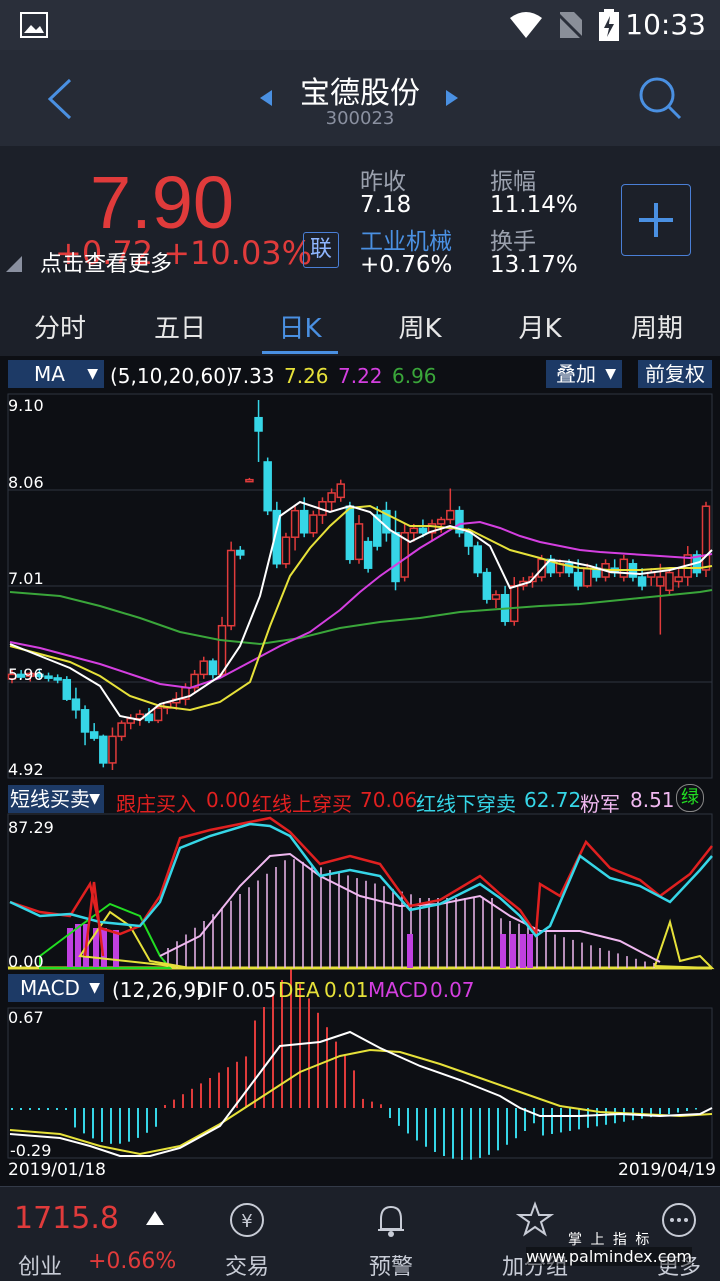 The width and height of the screenshot is (720, 1281). What do you see at coordinates (50, 799) in the screenshot?
I see `indicator2-label: 短线买卖` at bounding box center [50, 799].